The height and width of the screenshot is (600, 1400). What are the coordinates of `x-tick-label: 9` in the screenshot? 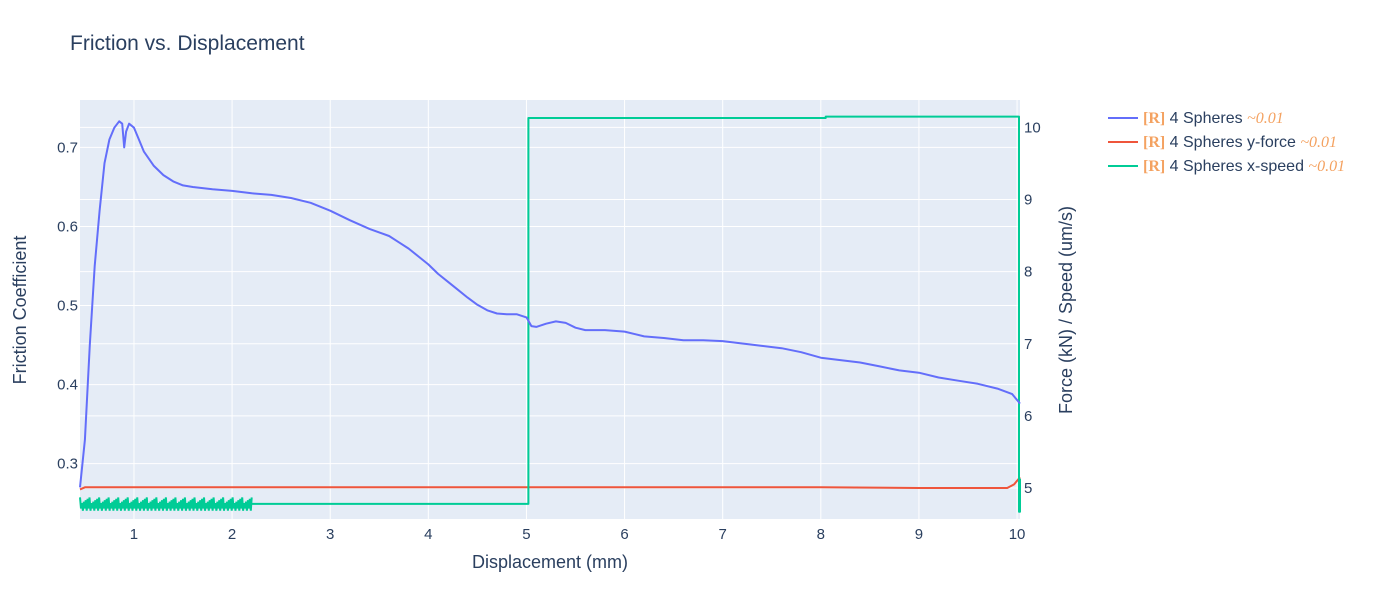 It's located at (919, 534).